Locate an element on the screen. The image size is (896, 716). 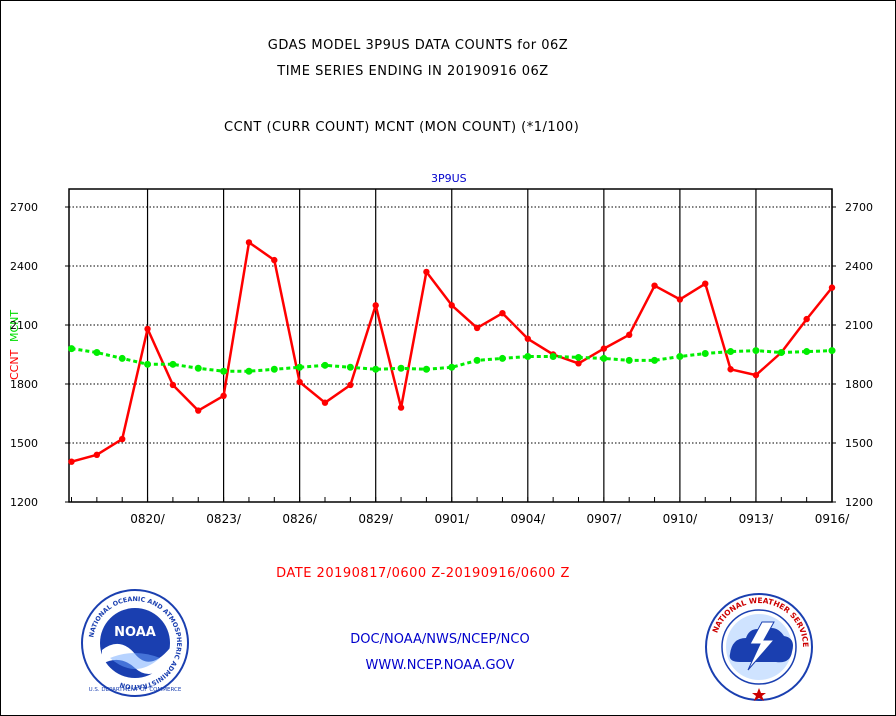
plot-title: 3P9US is located at coordinates (449, 178).